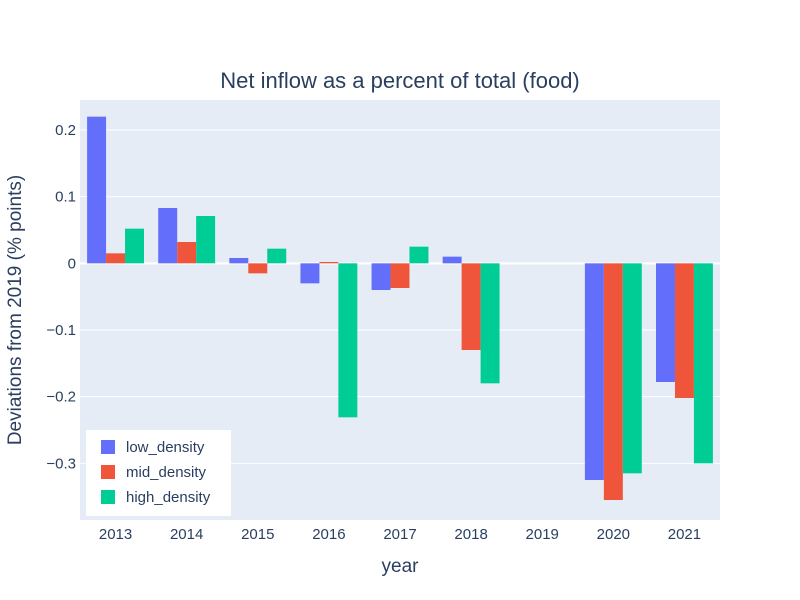 The image size is (800, 600). I want to click on bar-low_density-2014, so click(168, 236).